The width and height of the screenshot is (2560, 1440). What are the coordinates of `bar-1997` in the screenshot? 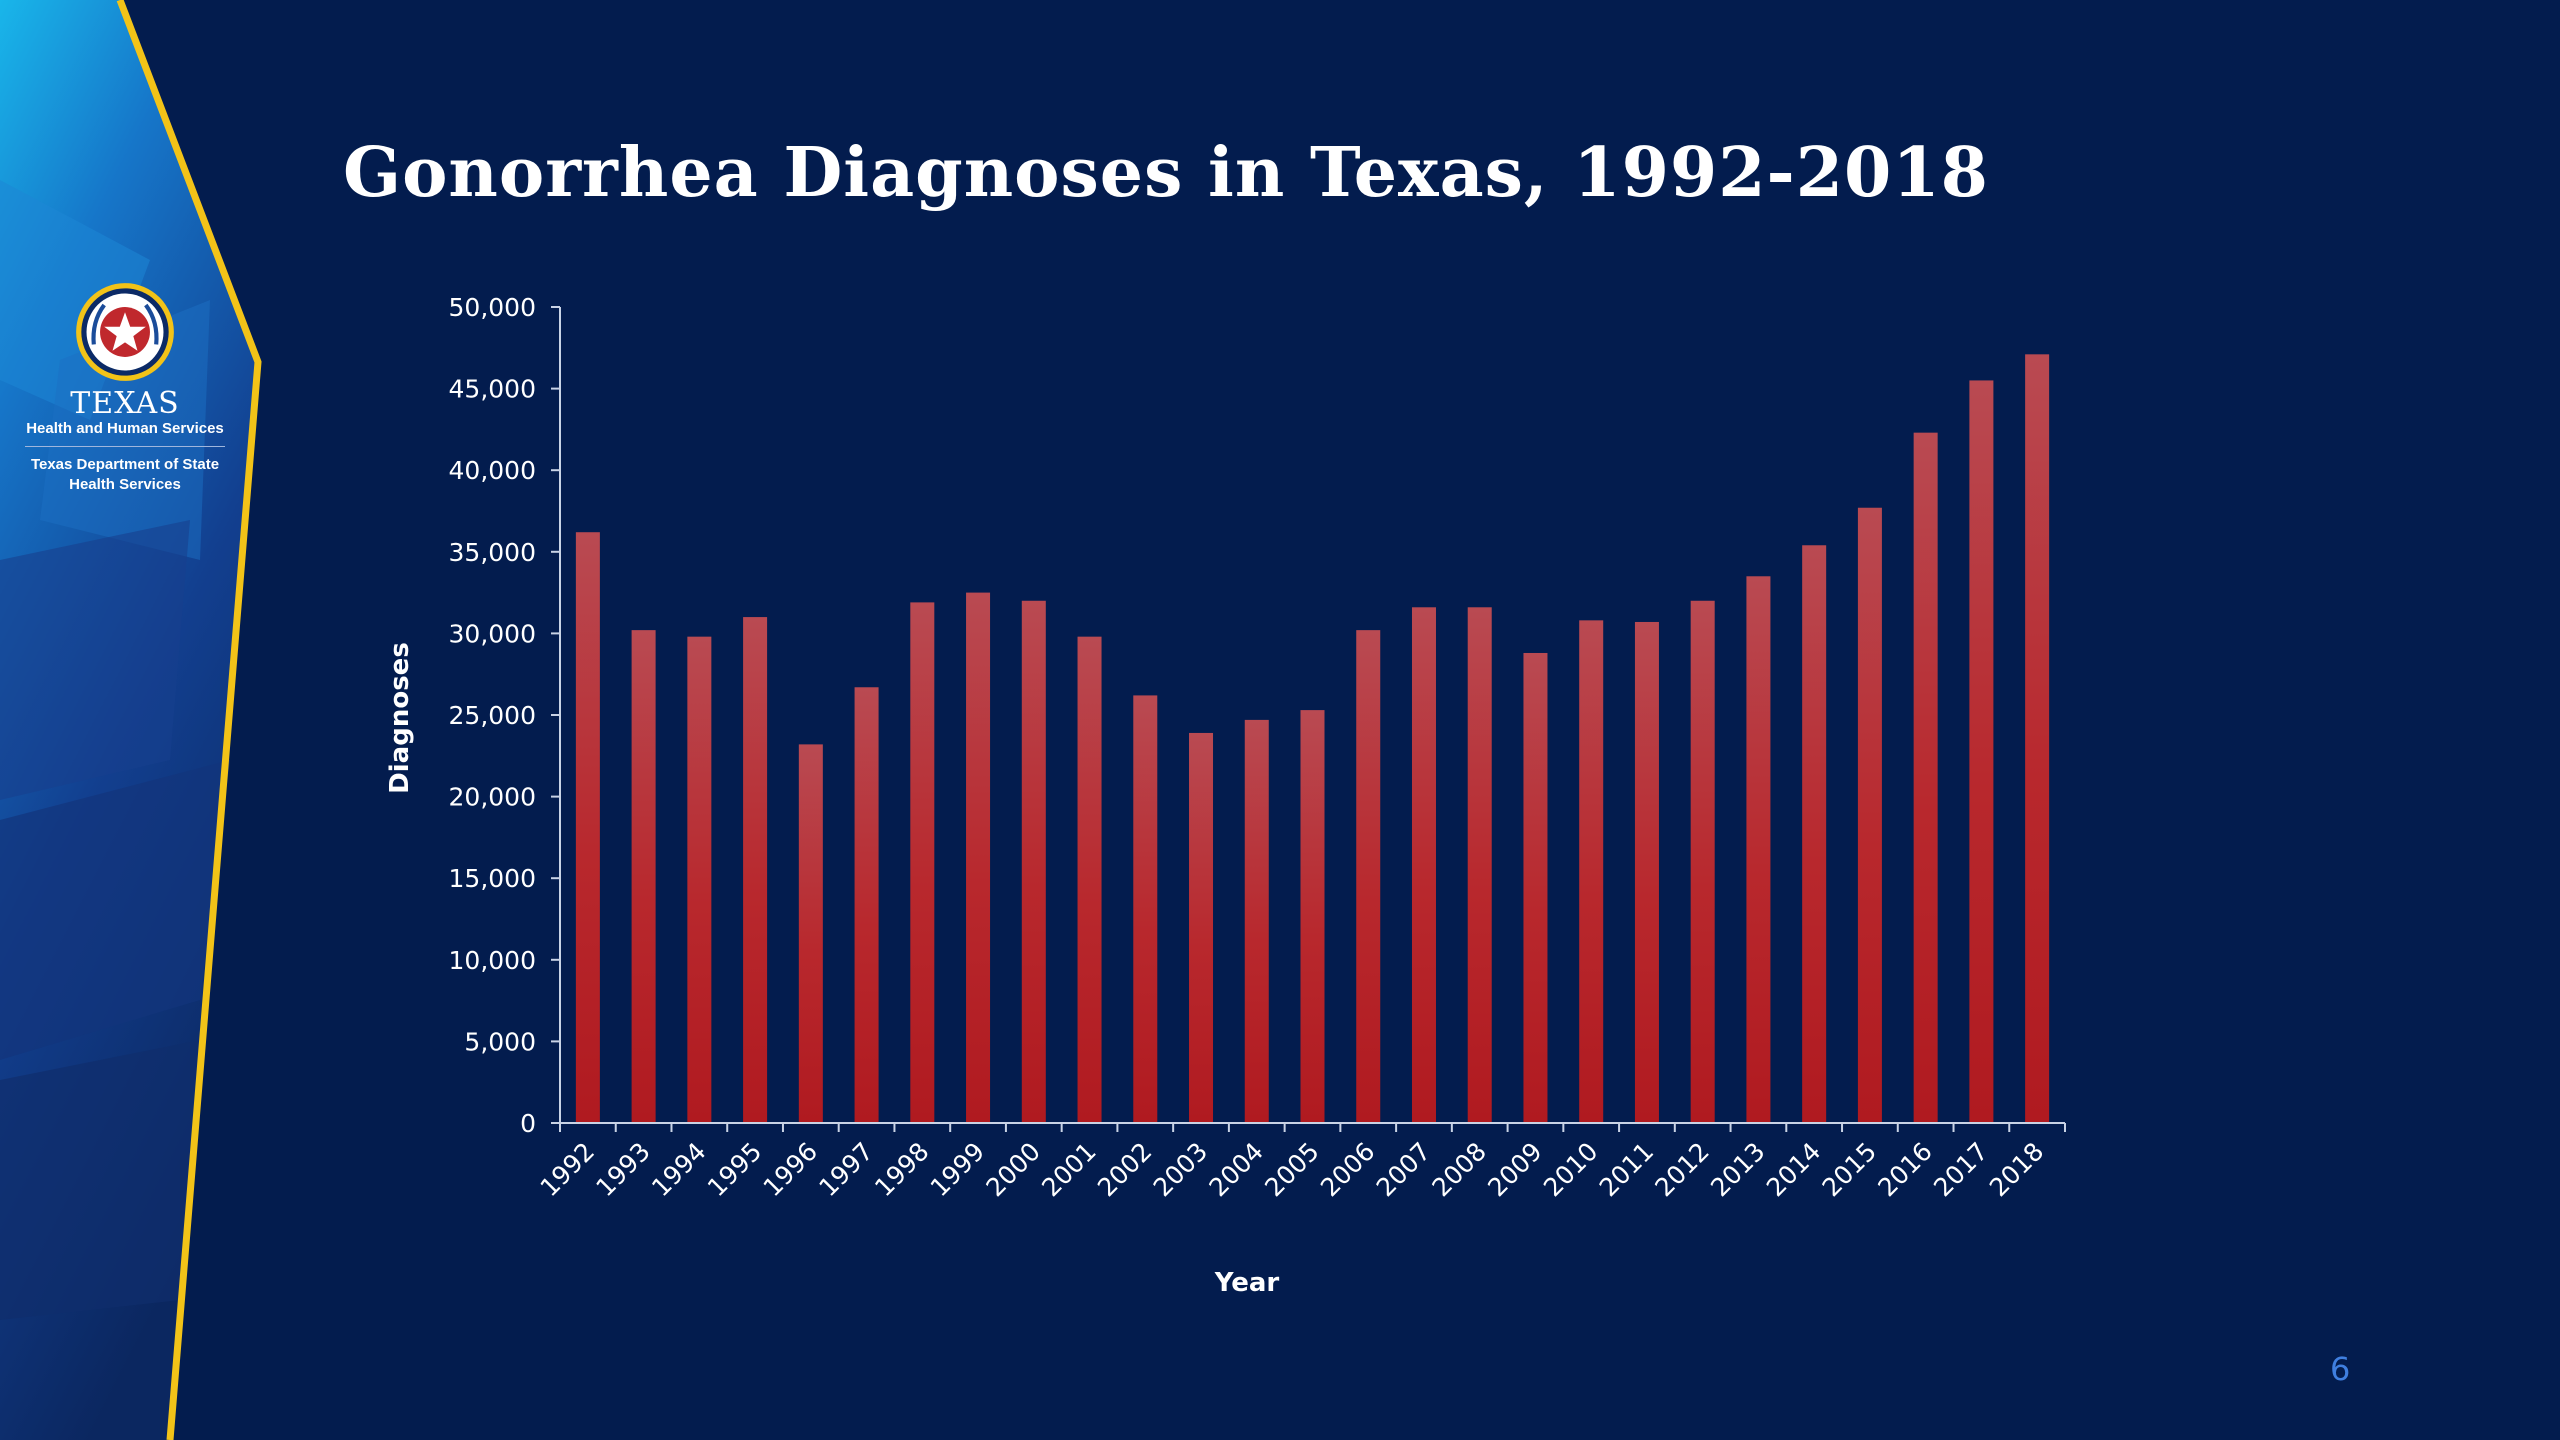 It's located at (866, 905).